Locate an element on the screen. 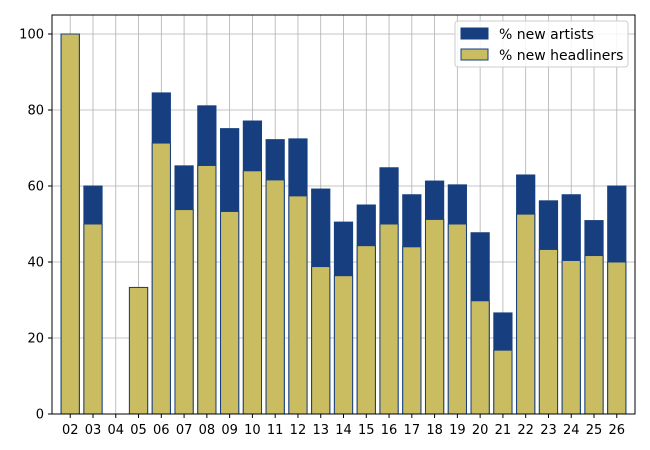 Image resolution: width=650 pixels, height=450 pixels. x-tick-label: 17 is located at coordinates (412, 430).